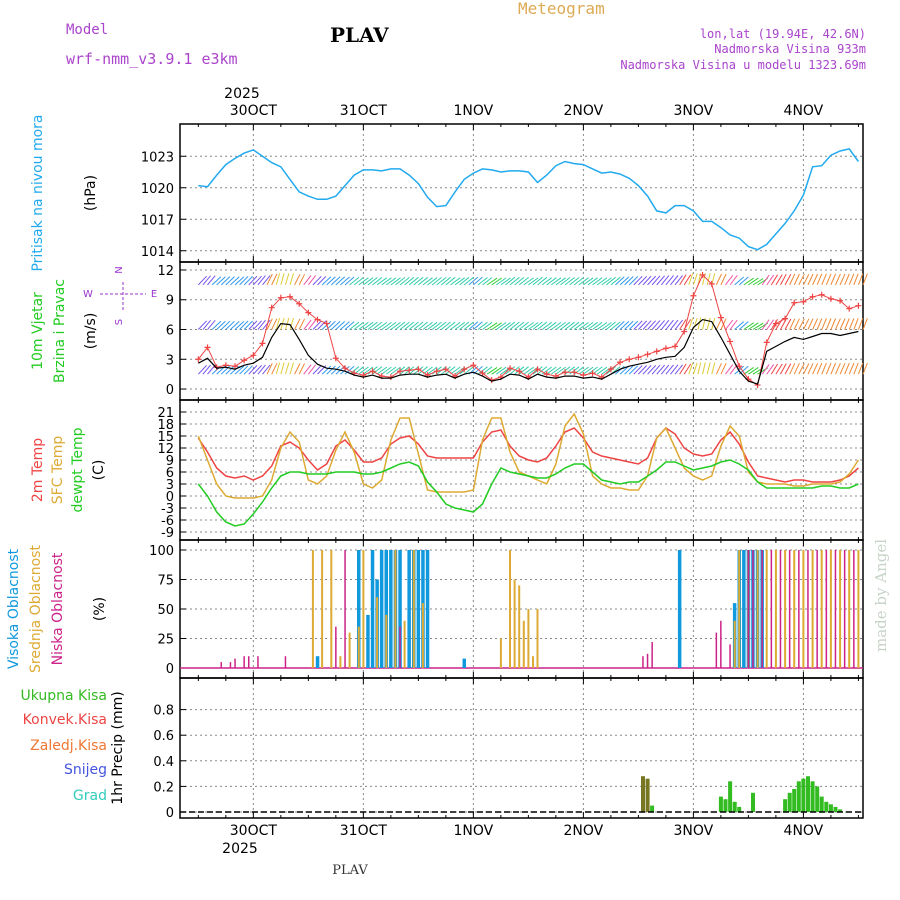 The height and width of the screenshot is (900, 900). I want to click on temperature-ytick-label: 6, so click(170, 473).